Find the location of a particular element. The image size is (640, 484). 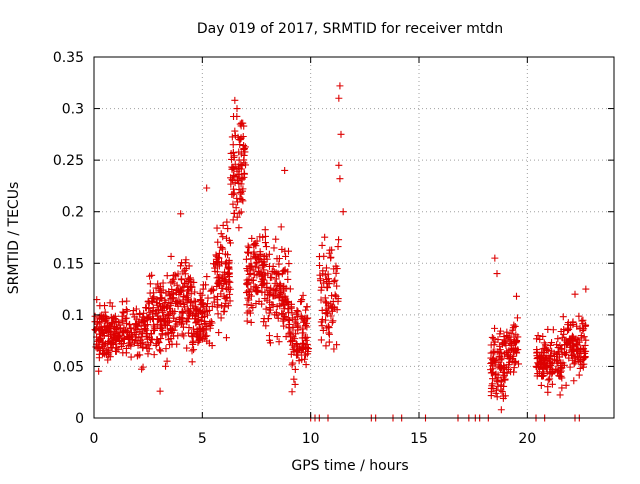

y-tick-label: 0.05 is located at coordinates (68, 367).